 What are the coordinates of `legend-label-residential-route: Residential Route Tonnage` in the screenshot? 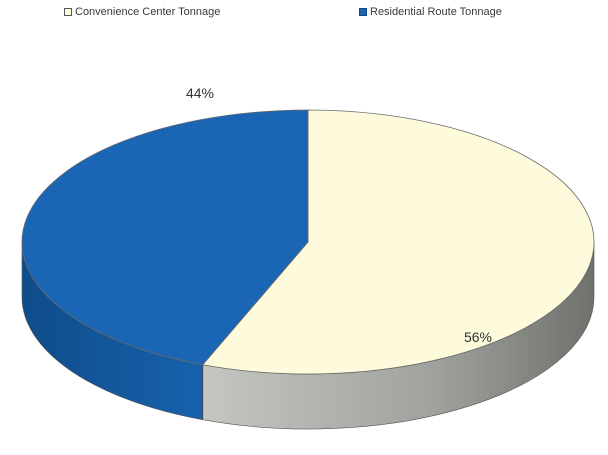 It's located at (436, 12).